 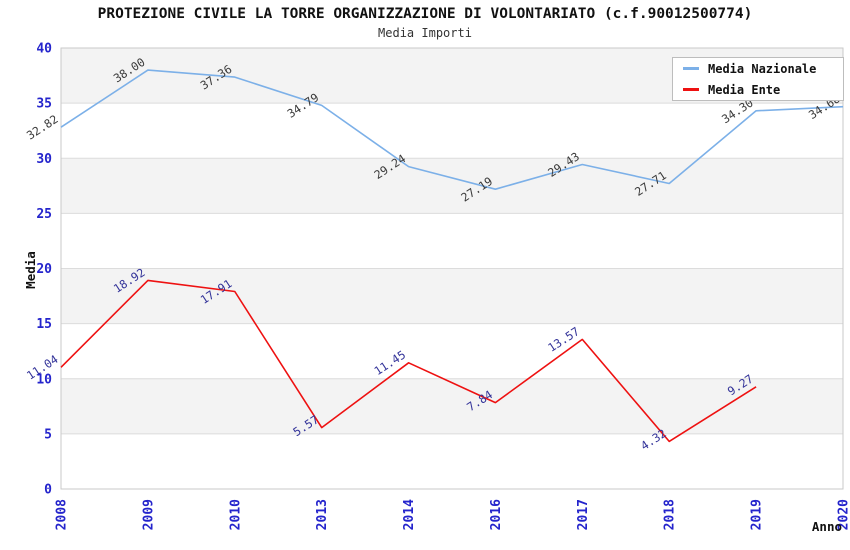 I want to click on y-tick-label: 10, so click(x=44, y=379).